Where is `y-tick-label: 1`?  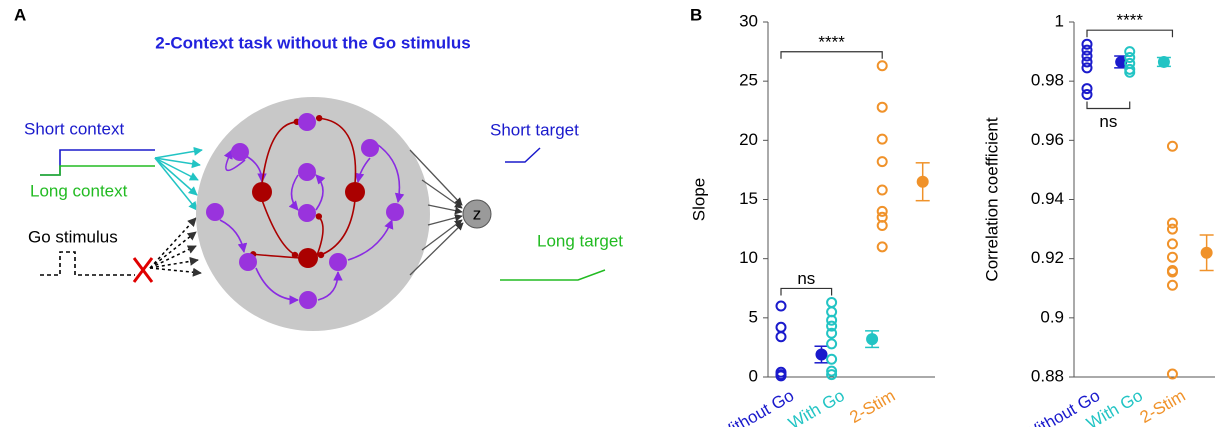 y-tick-label: 1 is located at coordinates (1059, 20).